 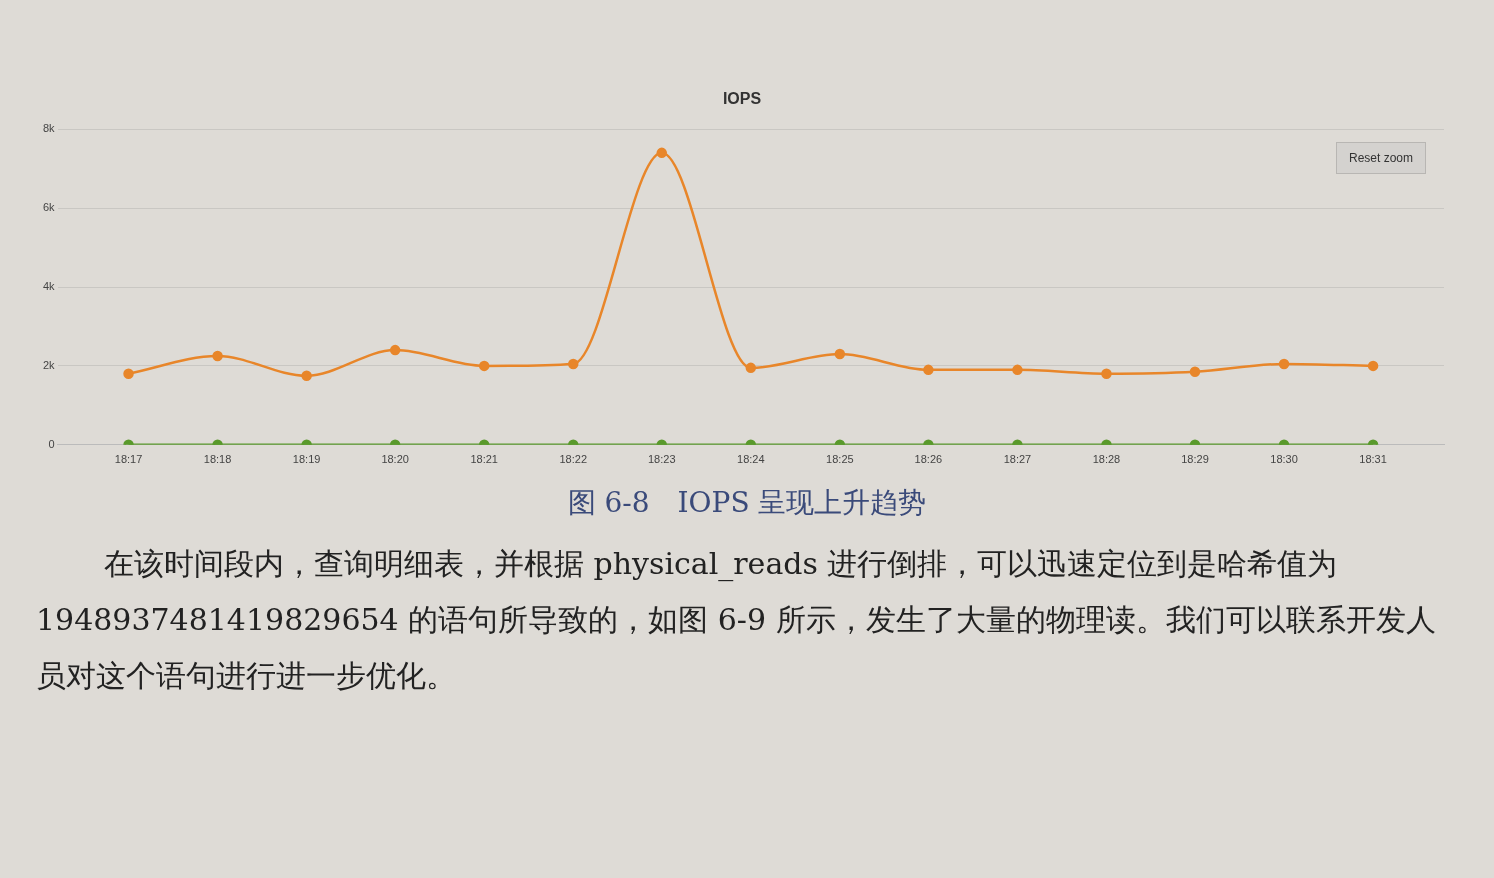 I want to click on chart-title: IOPS, so click(x=742, y=99).